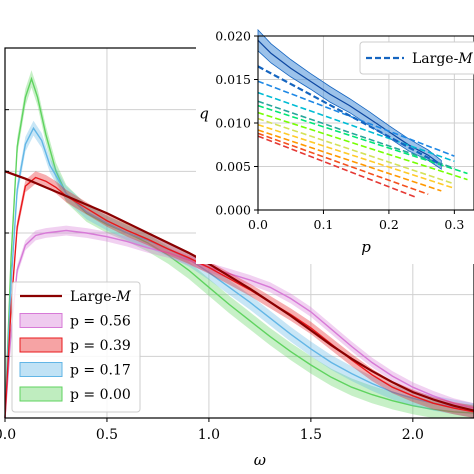 The width and height of the screenshot is (474, 474). I want to click on inset-legend: Large-M, so click(416, 58).